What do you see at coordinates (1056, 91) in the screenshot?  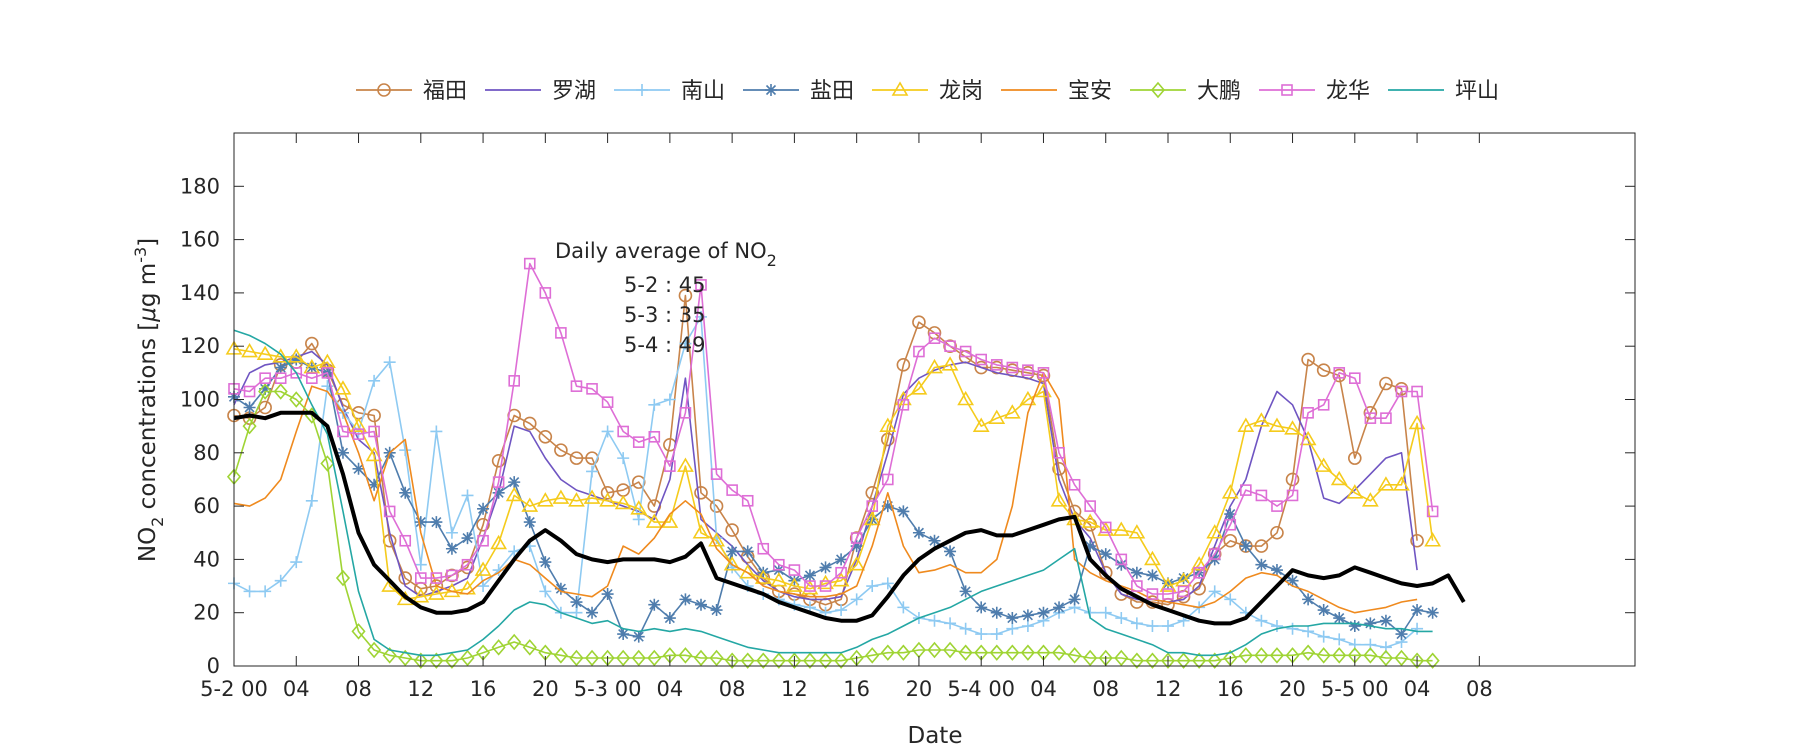 I see `legend-item: 宝安` at bounding box center [1056, 91].